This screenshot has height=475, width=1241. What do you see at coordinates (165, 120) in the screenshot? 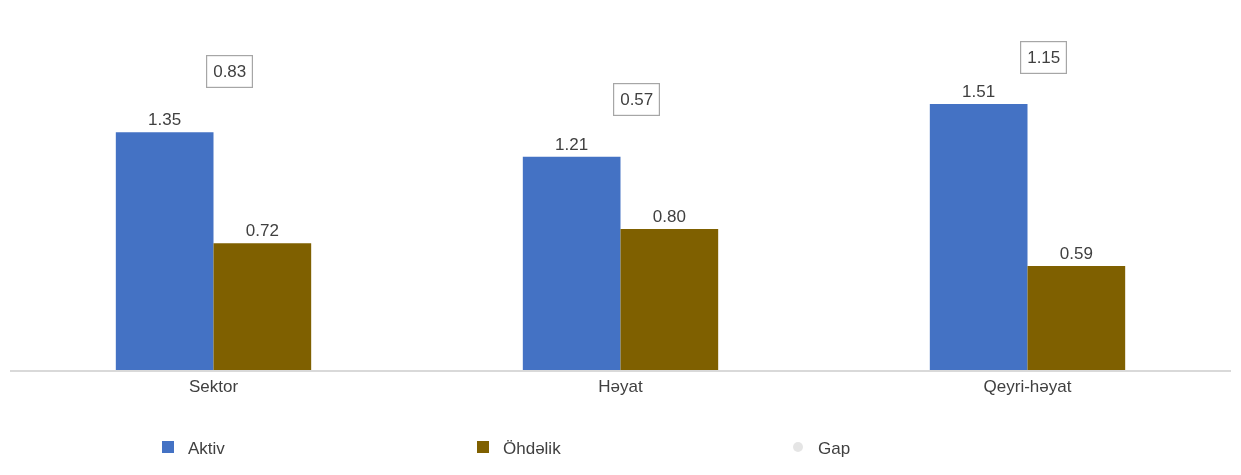
I see `data-label: 1.35` at bounding box center [165, 120].